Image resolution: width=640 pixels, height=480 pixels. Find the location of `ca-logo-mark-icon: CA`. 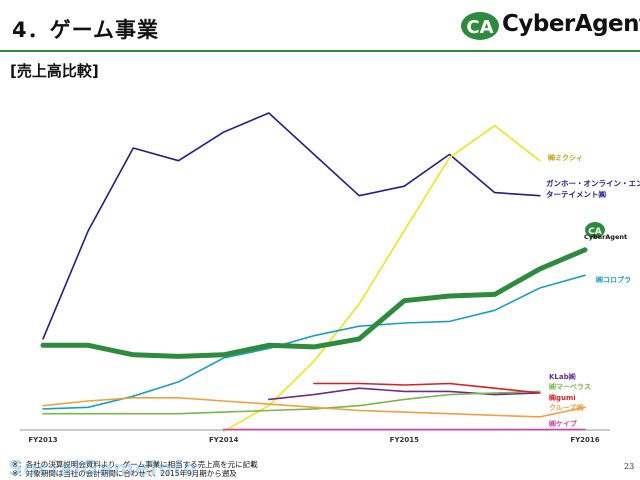

ca-logo-mark-icon: CA is located at coordinates (480, 26).